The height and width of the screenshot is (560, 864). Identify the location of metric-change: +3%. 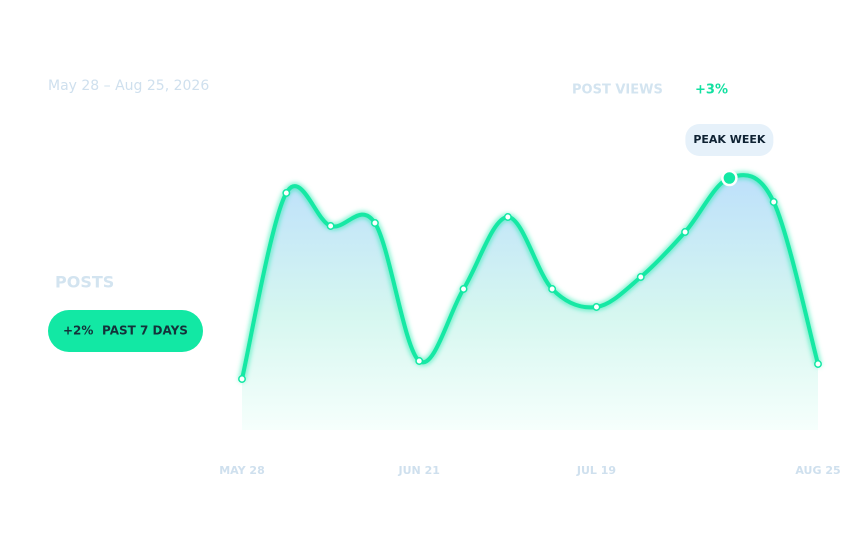
(711, 90).